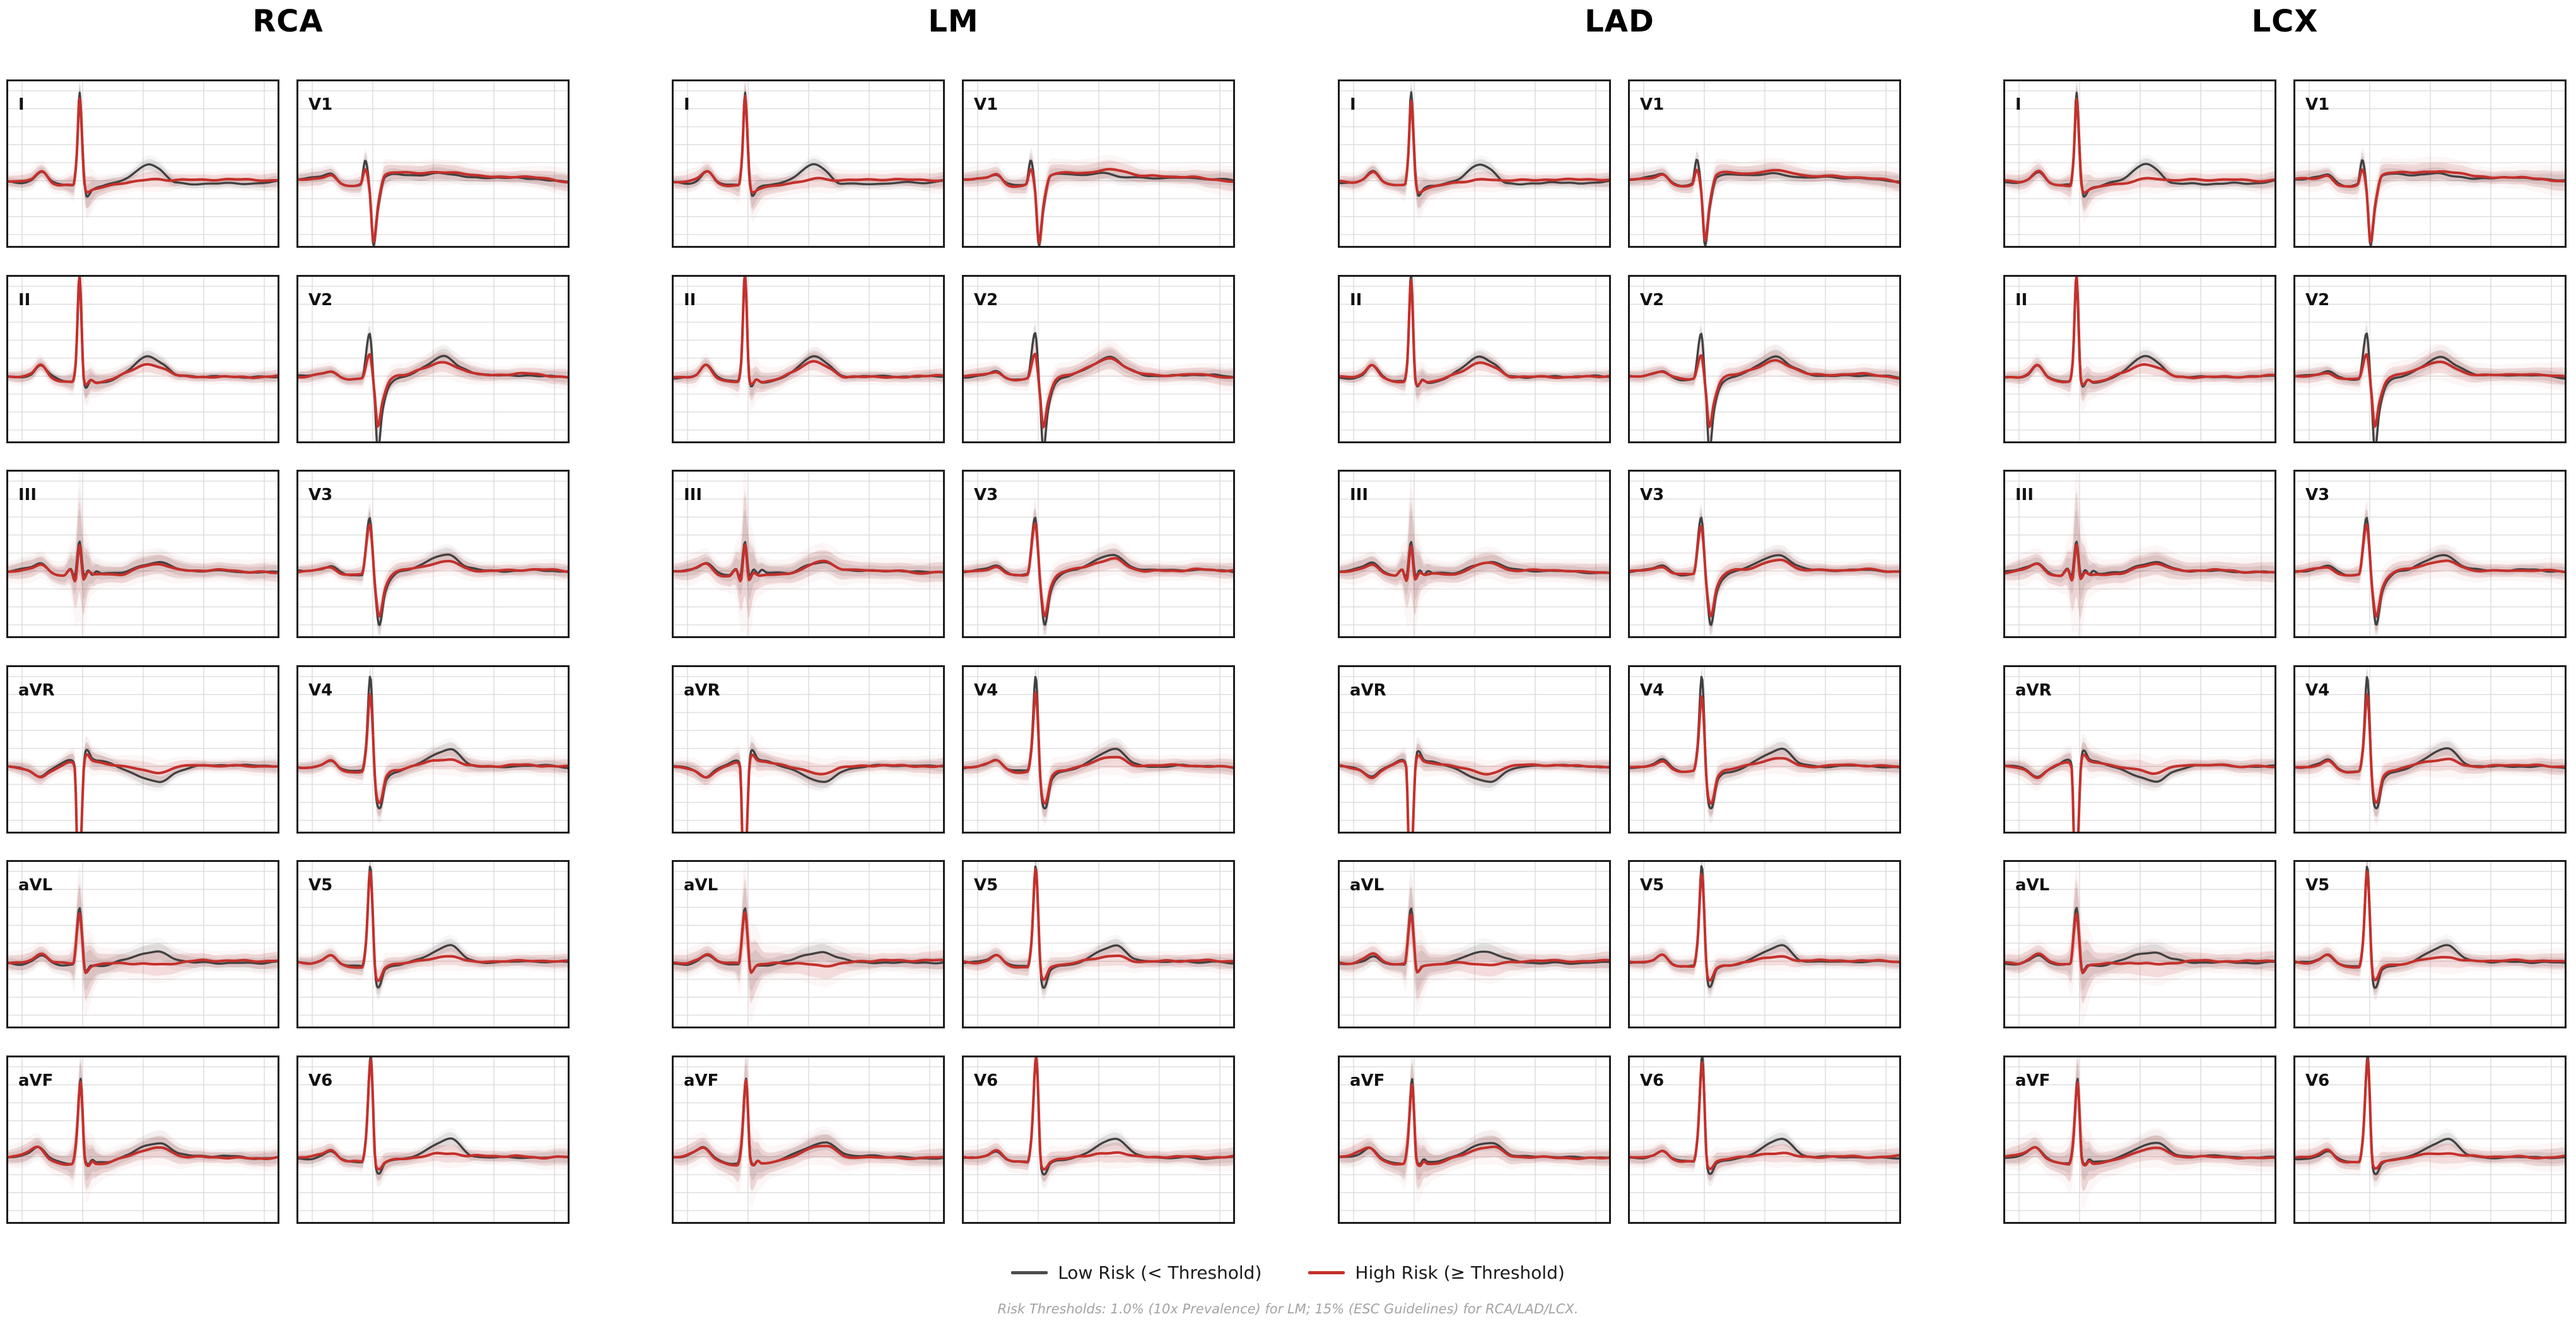 The height and width of the screenshot is (1326, 2576). I want to click on ecg-panel-lad-v2: V2, so click(1764, 358).